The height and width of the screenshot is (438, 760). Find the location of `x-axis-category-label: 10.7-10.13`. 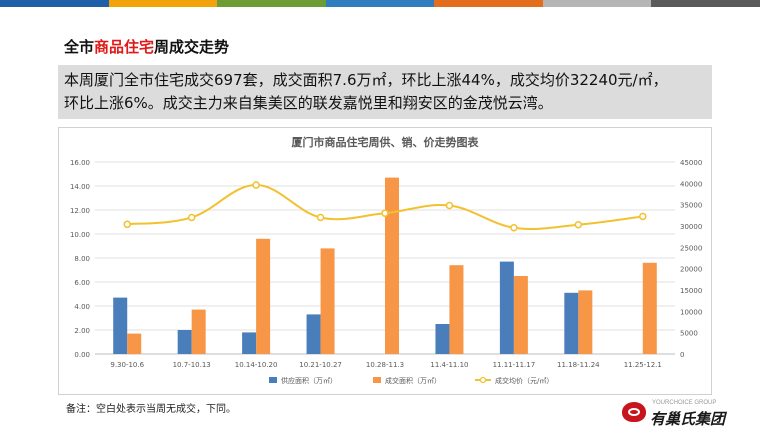

x-axis-category-label: 10.7-10.13 is located at coordinates (192, 365).